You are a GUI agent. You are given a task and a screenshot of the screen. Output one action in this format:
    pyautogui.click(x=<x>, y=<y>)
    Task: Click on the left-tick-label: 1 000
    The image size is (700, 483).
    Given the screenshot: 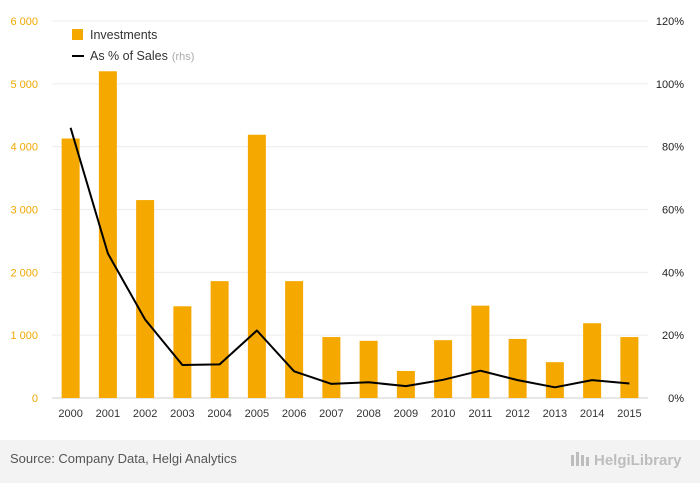 What is the action you would take?
    pyautogui.click(x=24, y=336)
    